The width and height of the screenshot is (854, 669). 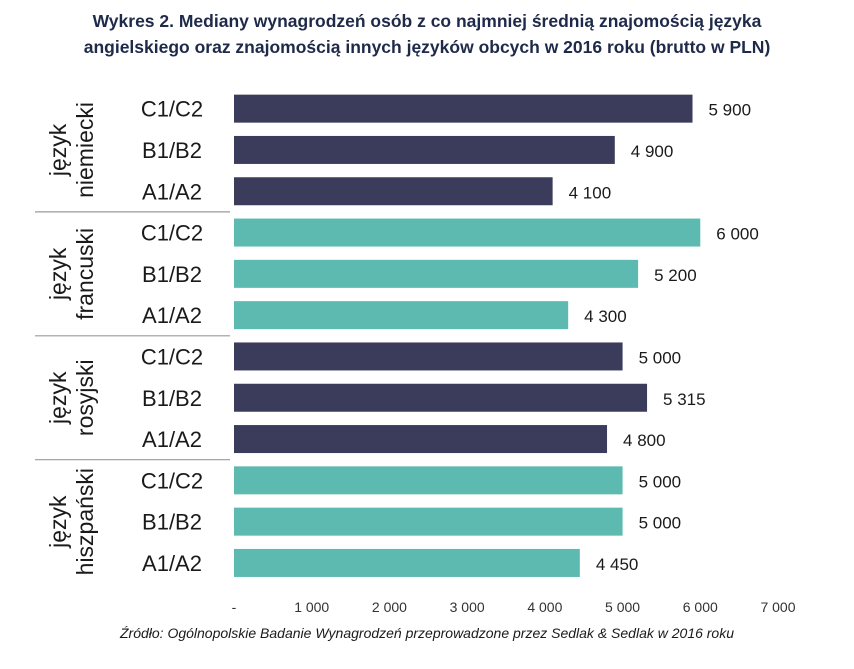 I want to click on x-tick-label: 6 000, so click(x=700, y=607).